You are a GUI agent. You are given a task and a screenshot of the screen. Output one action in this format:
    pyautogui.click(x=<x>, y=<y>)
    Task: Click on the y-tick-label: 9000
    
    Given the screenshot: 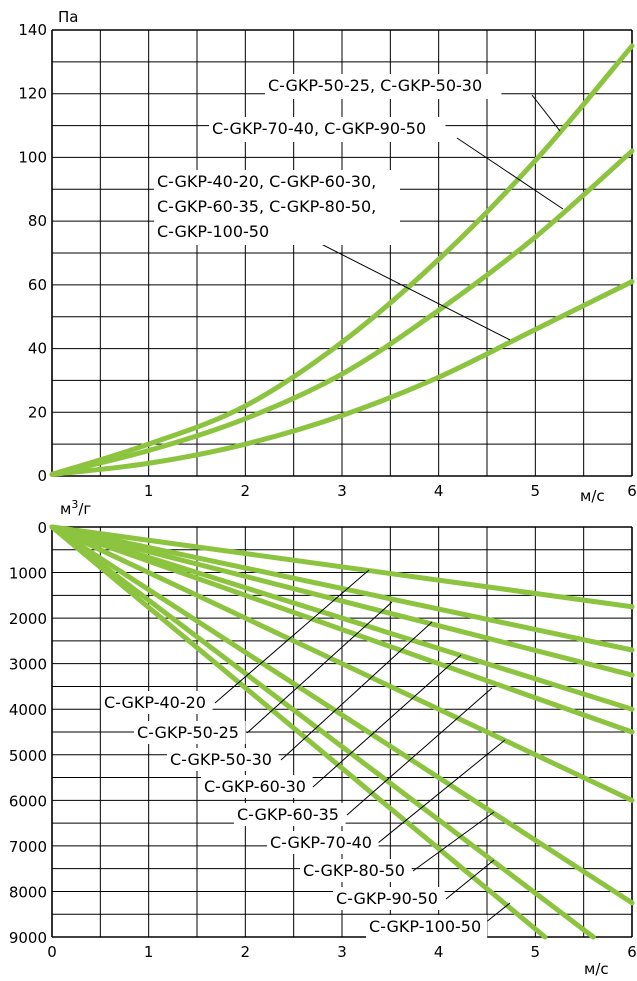 What is the action you would take?
    pyautogui.click(x=28, y=938)
    